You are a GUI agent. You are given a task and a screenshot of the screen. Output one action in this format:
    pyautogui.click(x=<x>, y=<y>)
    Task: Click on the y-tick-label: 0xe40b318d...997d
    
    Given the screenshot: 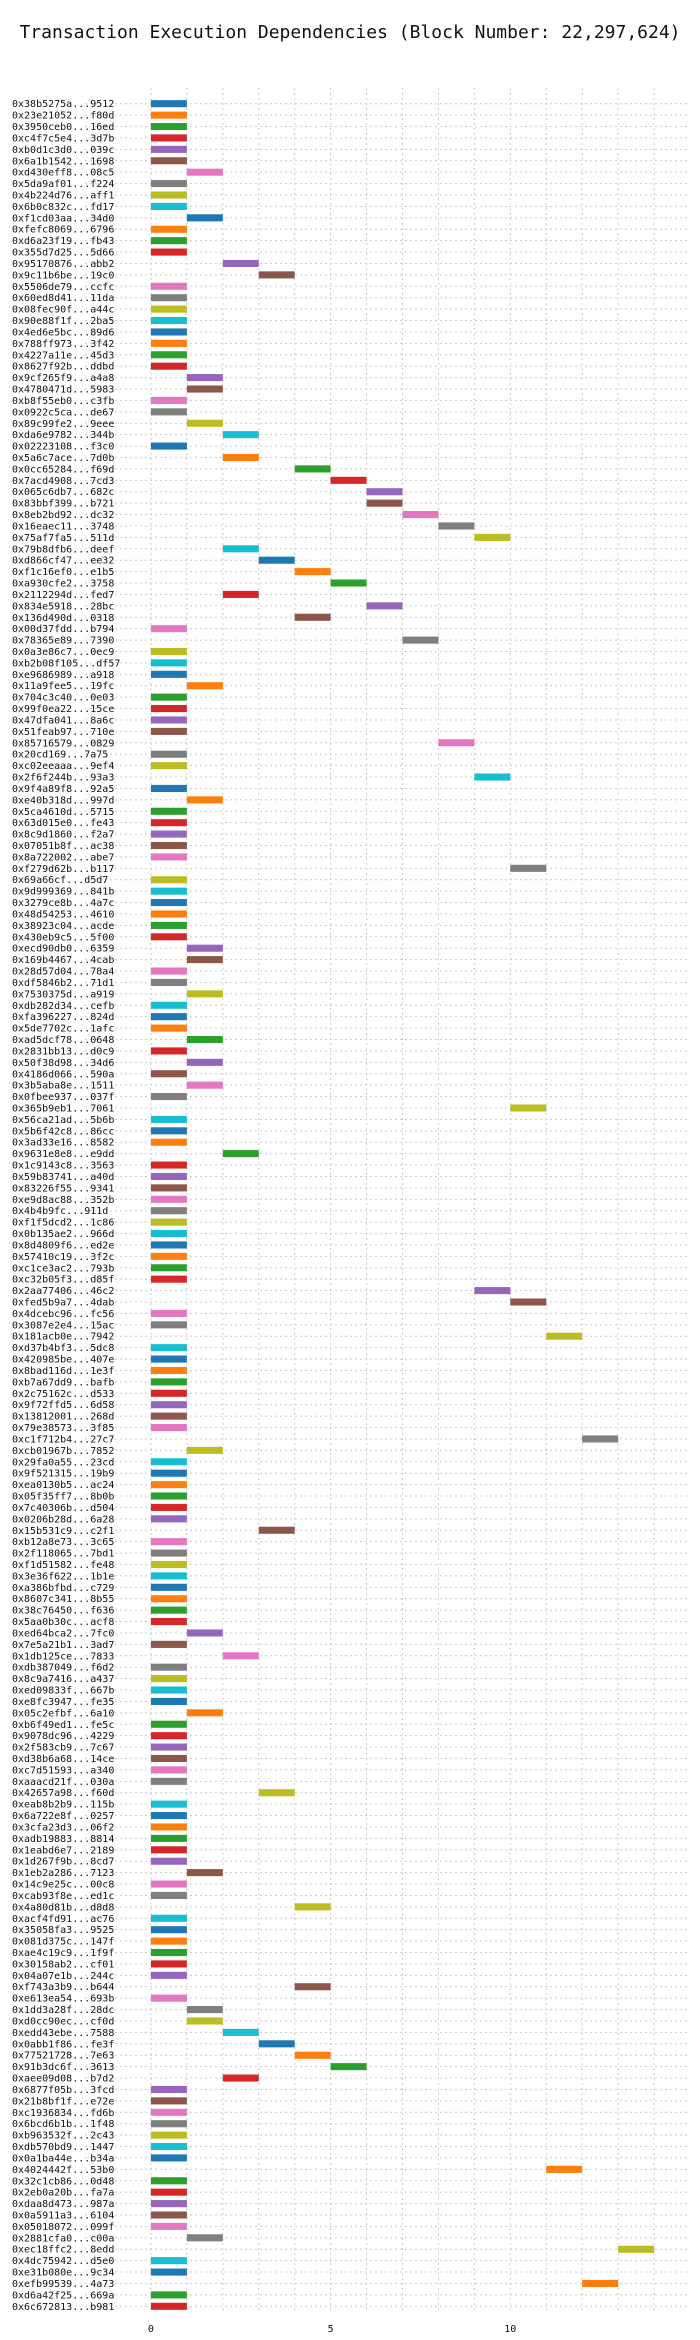 What is the action you would take?
    pyautogui.click(x=63, y=800)
    